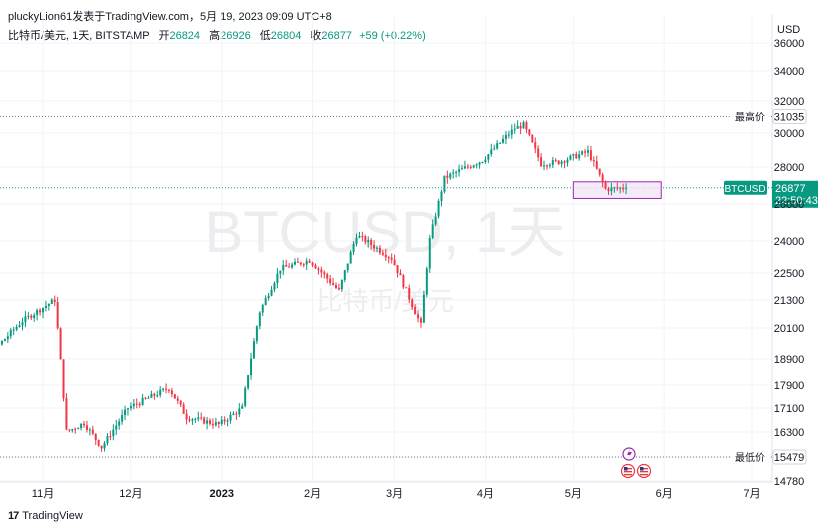 The image size is (828, 530). What do you see at coordinates (396, 494) in the screenshot?
I see `time-axis: 11月 12月 2023 2月 3月 4月 5月 6月 7月` at bounding box center [396, 494].